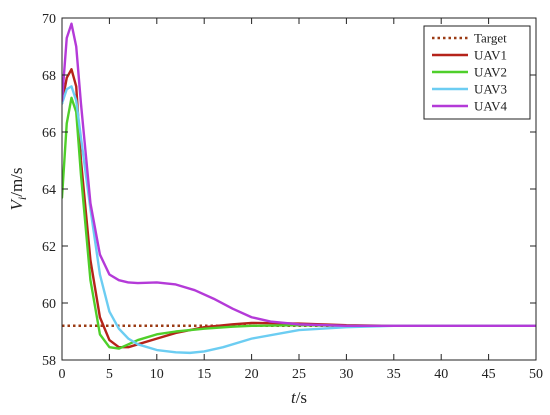 The image size is (550, 415). I want to click on x-tick-label: 35, so click(394, 374).